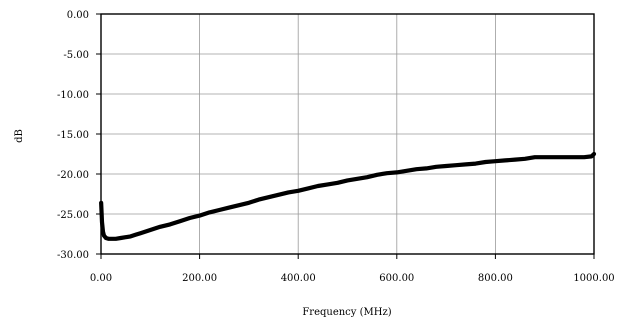  What do you see at coordinates (78, 15) in the screenshot?
I see `y-tick-label-0: 0.00` at bounding box center [78, 15].